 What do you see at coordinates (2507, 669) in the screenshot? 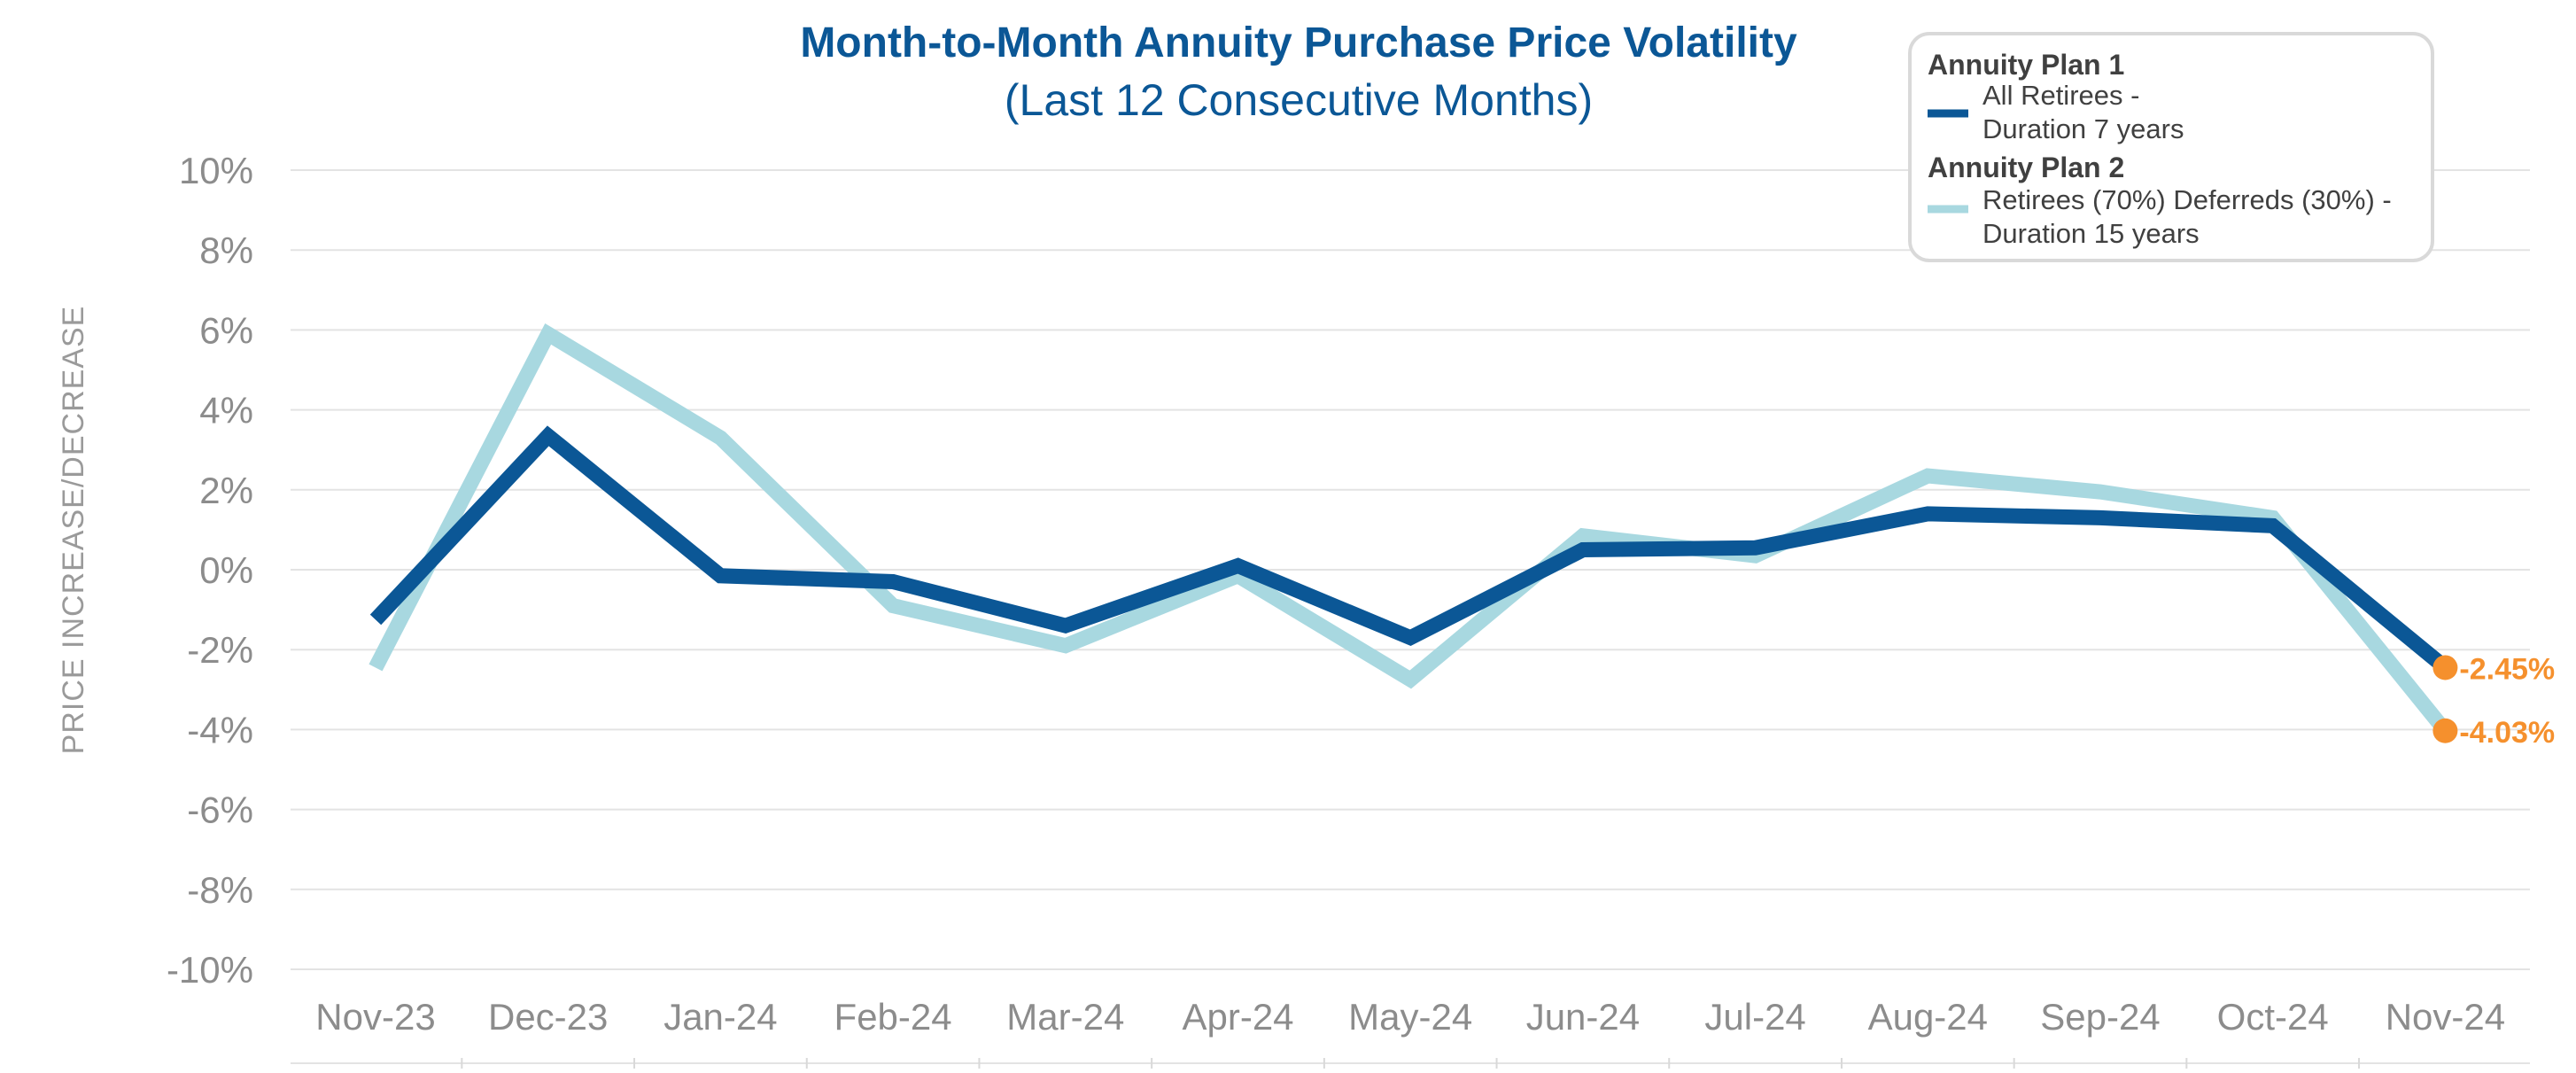
I see `data-label-plan-1: -2.45%` at bounding box center [2507, 669].